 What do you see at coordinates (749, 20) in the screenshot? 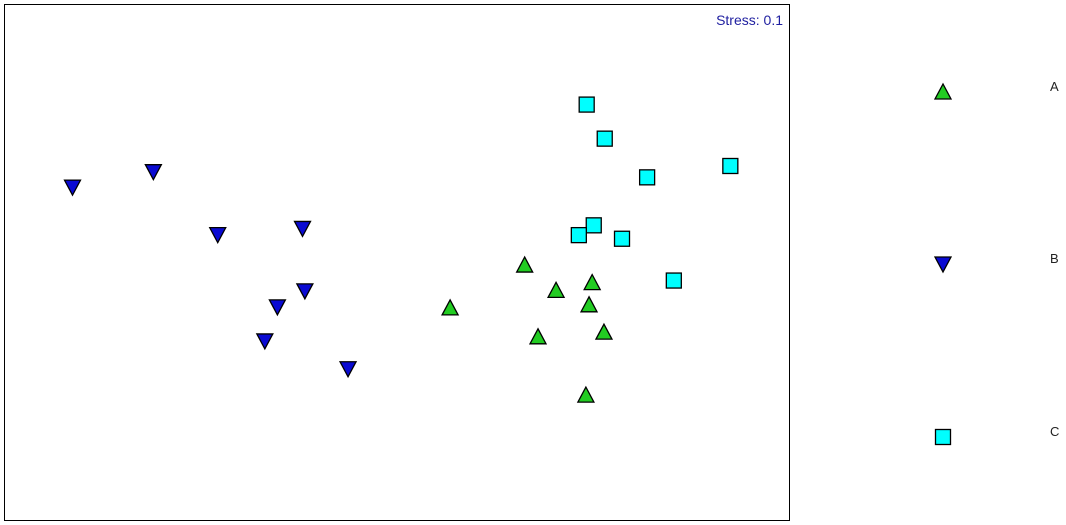
I see `stress-annotation: Stress: 0.1` at bounding box center [749, 20].